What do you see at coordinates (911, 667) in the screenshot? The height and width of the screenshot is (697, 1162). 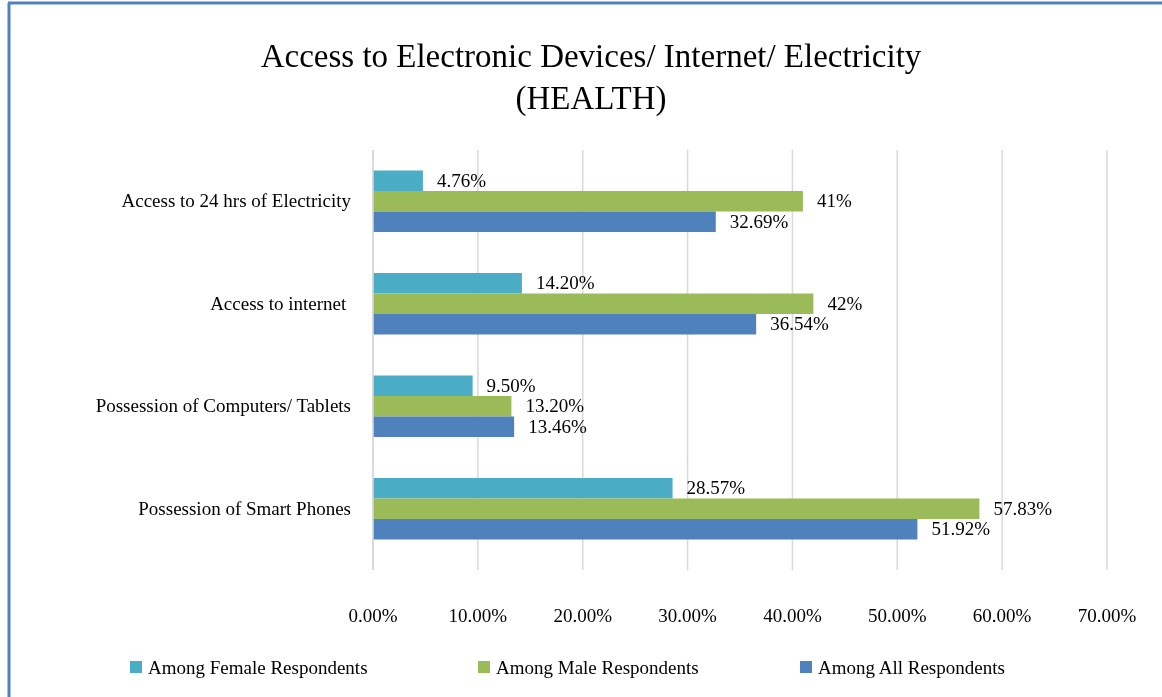 I see `legend-label: Among All Respondents` at bounding box center [911, 667].